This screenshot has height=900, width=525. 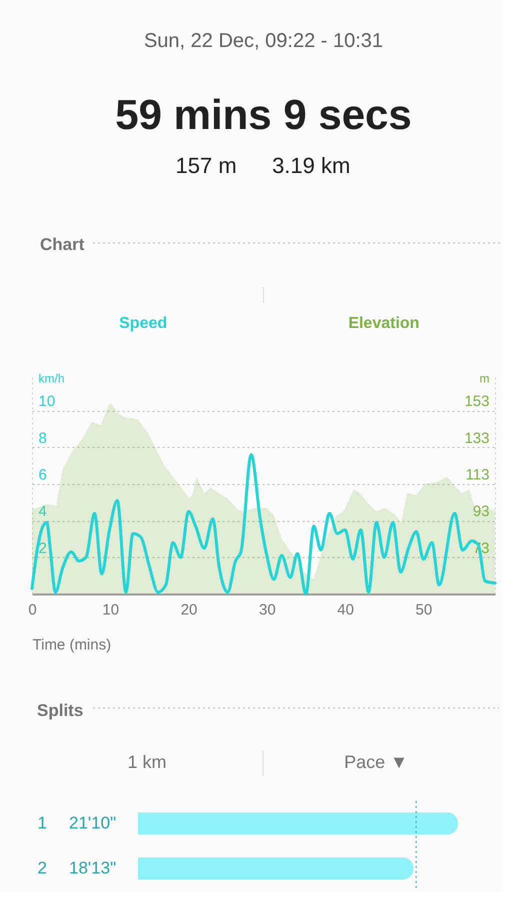 What do you see at coordinates (47, 401) in the screenshot?
I see `y-tick-label: 10` at bounding box center [47, 401].